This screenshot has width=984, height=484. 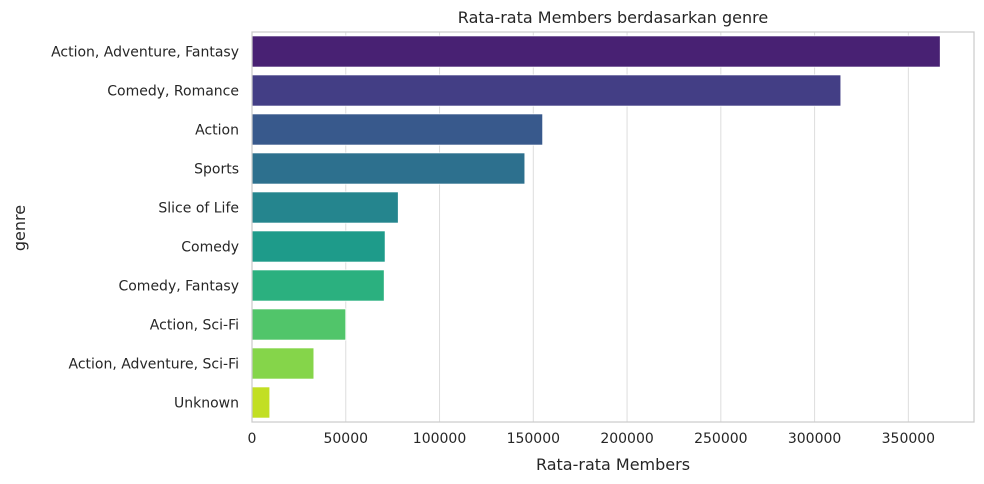 I want to click on x-tick-label: 150000, so click(x=533, y=439).